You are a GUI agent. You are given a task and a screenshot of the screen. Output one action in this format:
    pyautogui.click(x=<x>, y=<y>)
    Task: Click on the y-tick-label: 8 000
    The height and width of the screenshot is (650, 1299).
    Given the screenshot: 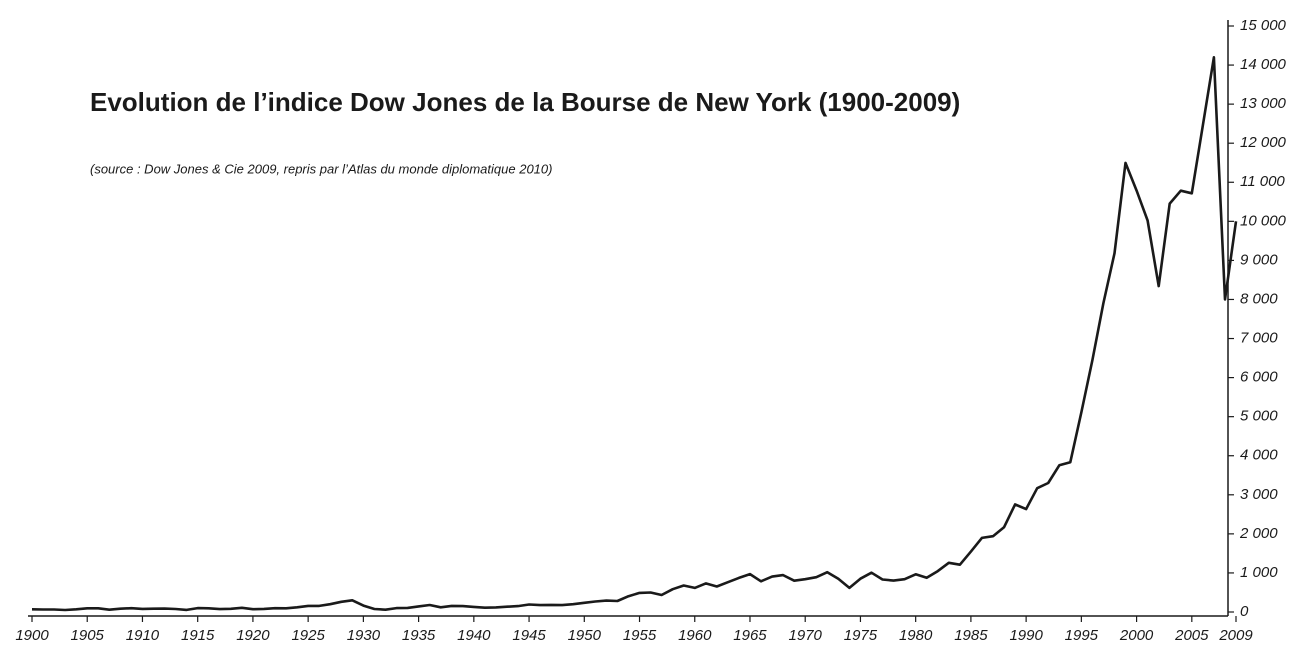 What is the action you would take?
    pyautogui.click(x=1259, y=298)
    